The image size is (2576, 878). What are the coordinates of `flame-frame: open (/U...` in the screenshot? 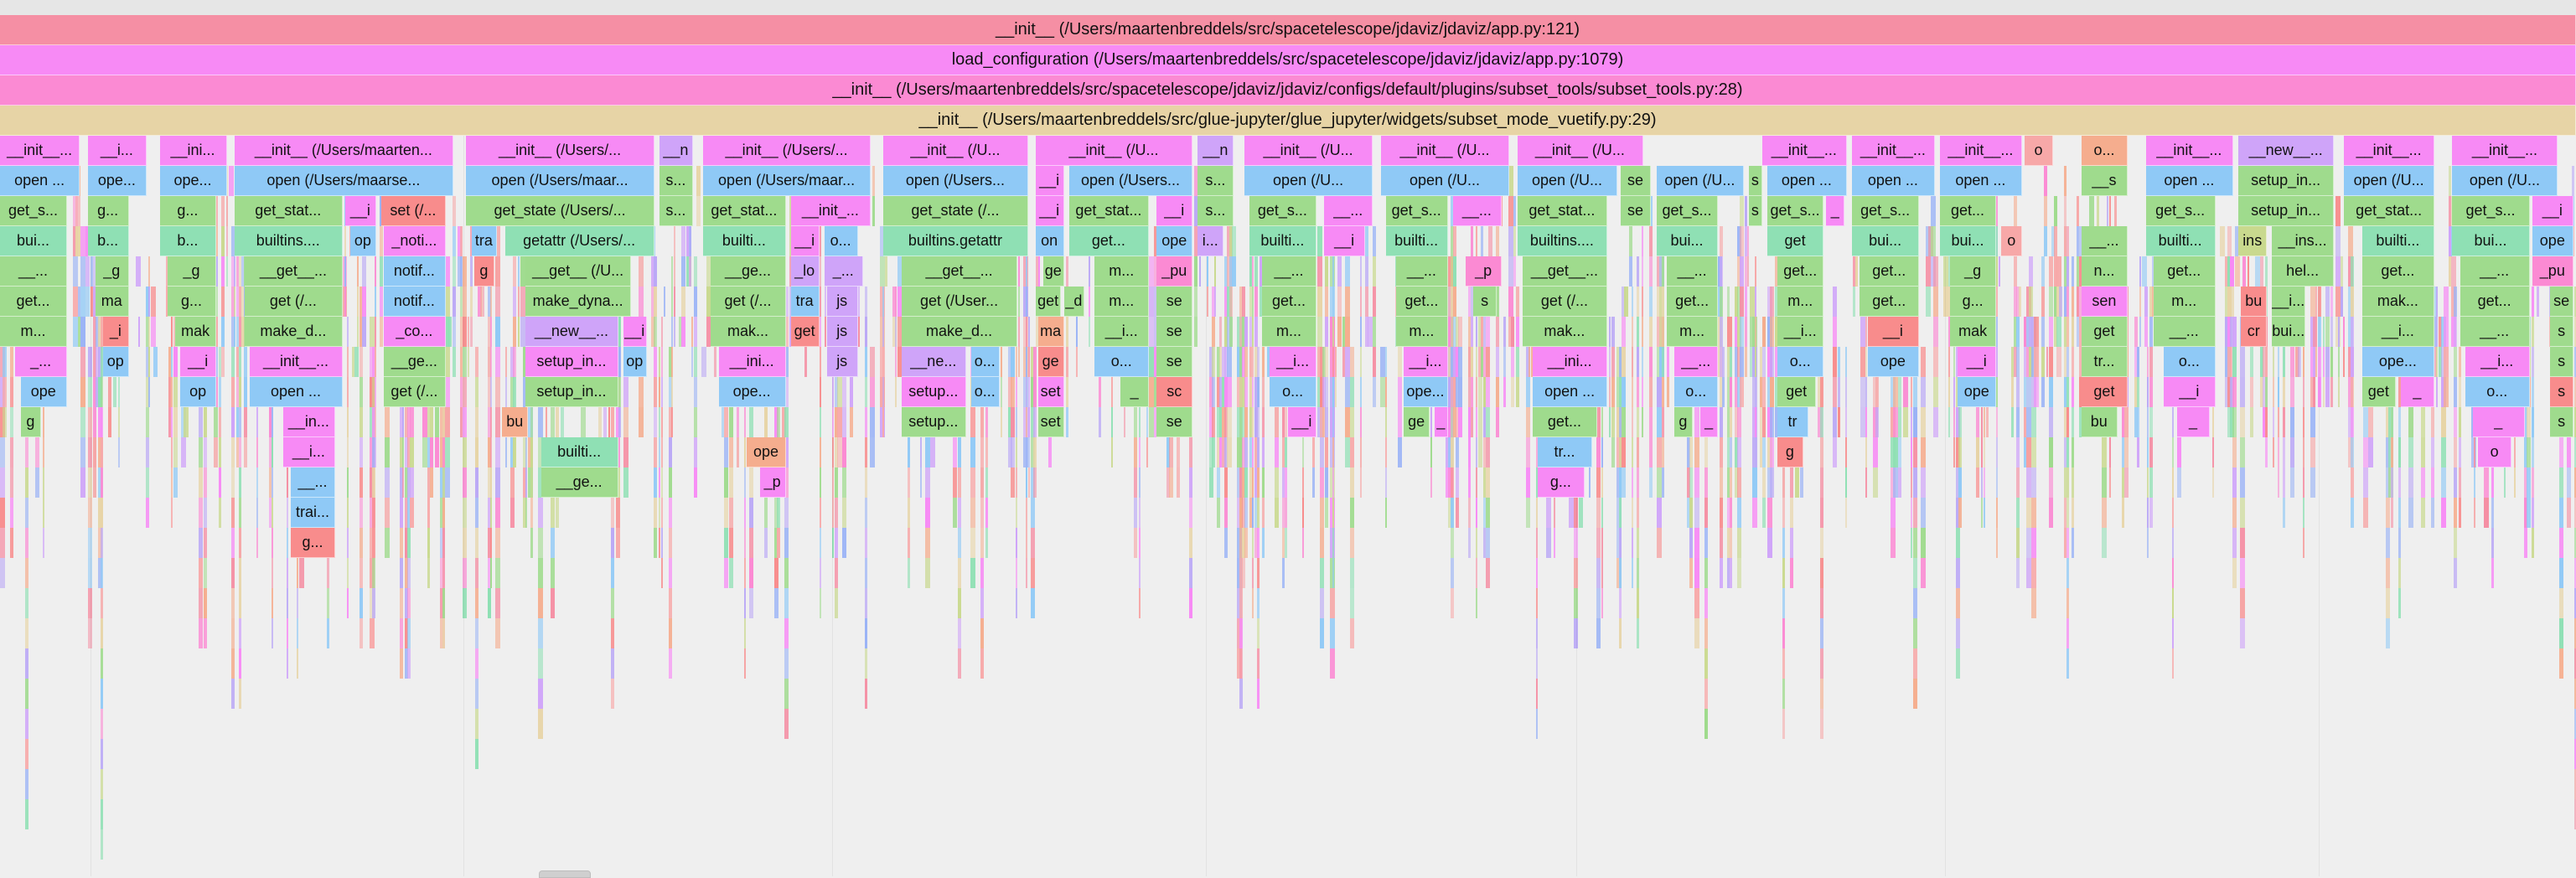 It's located at (1308, 181).